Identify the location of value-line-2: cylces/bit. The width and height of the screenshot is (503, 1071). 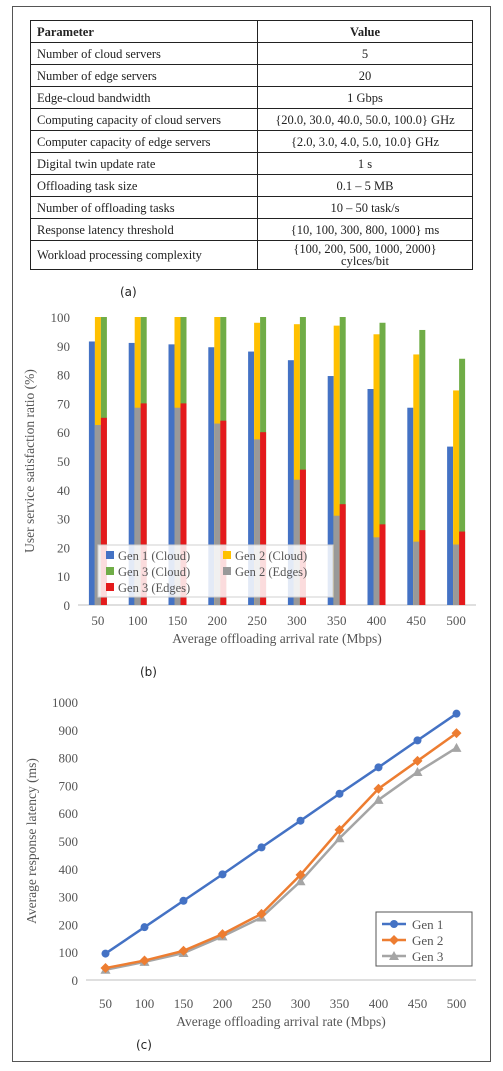
(365, 261).